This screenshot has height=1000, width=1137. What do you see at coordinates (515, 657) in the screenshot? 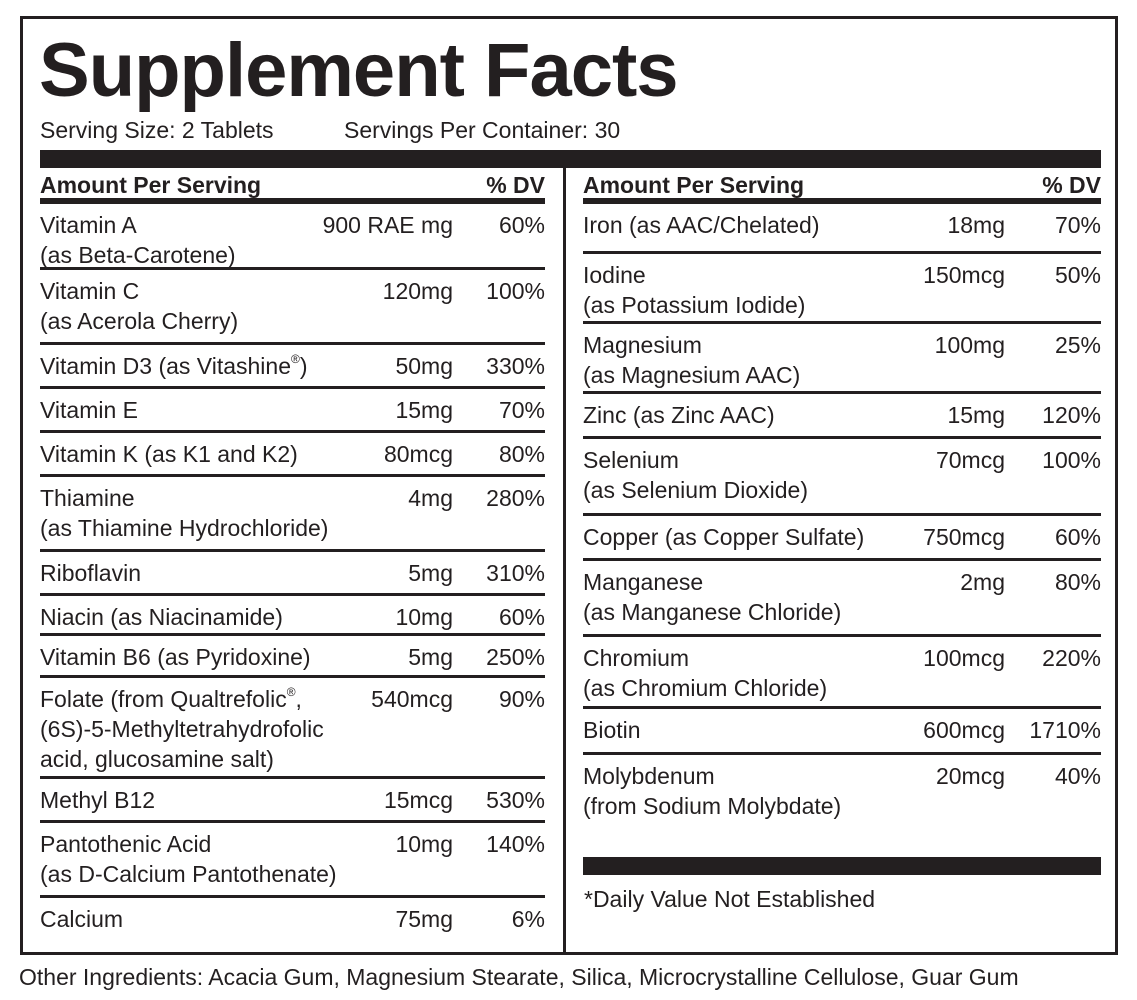
I see `nutrient-dv: 250%` at bounding box center [515, 657].